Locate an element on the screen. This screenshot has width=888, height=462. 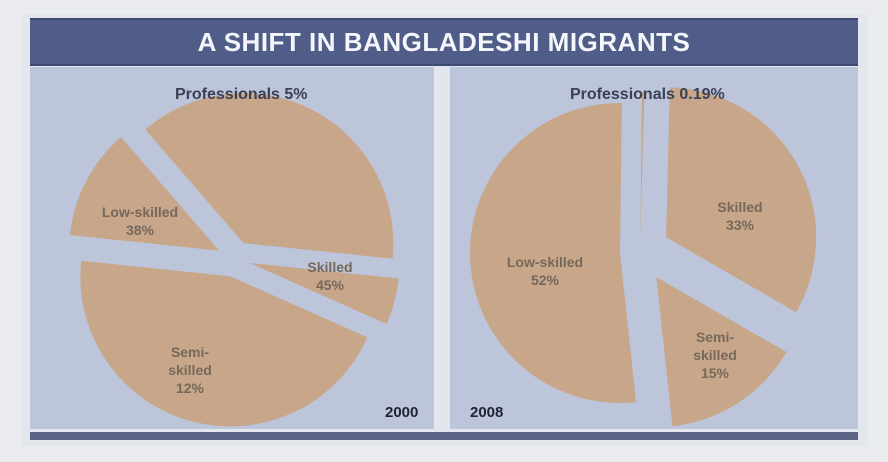
title-bar: A SHIFT IN BANGLADESHI MIGRANTS is located at coordinates (444, 42).